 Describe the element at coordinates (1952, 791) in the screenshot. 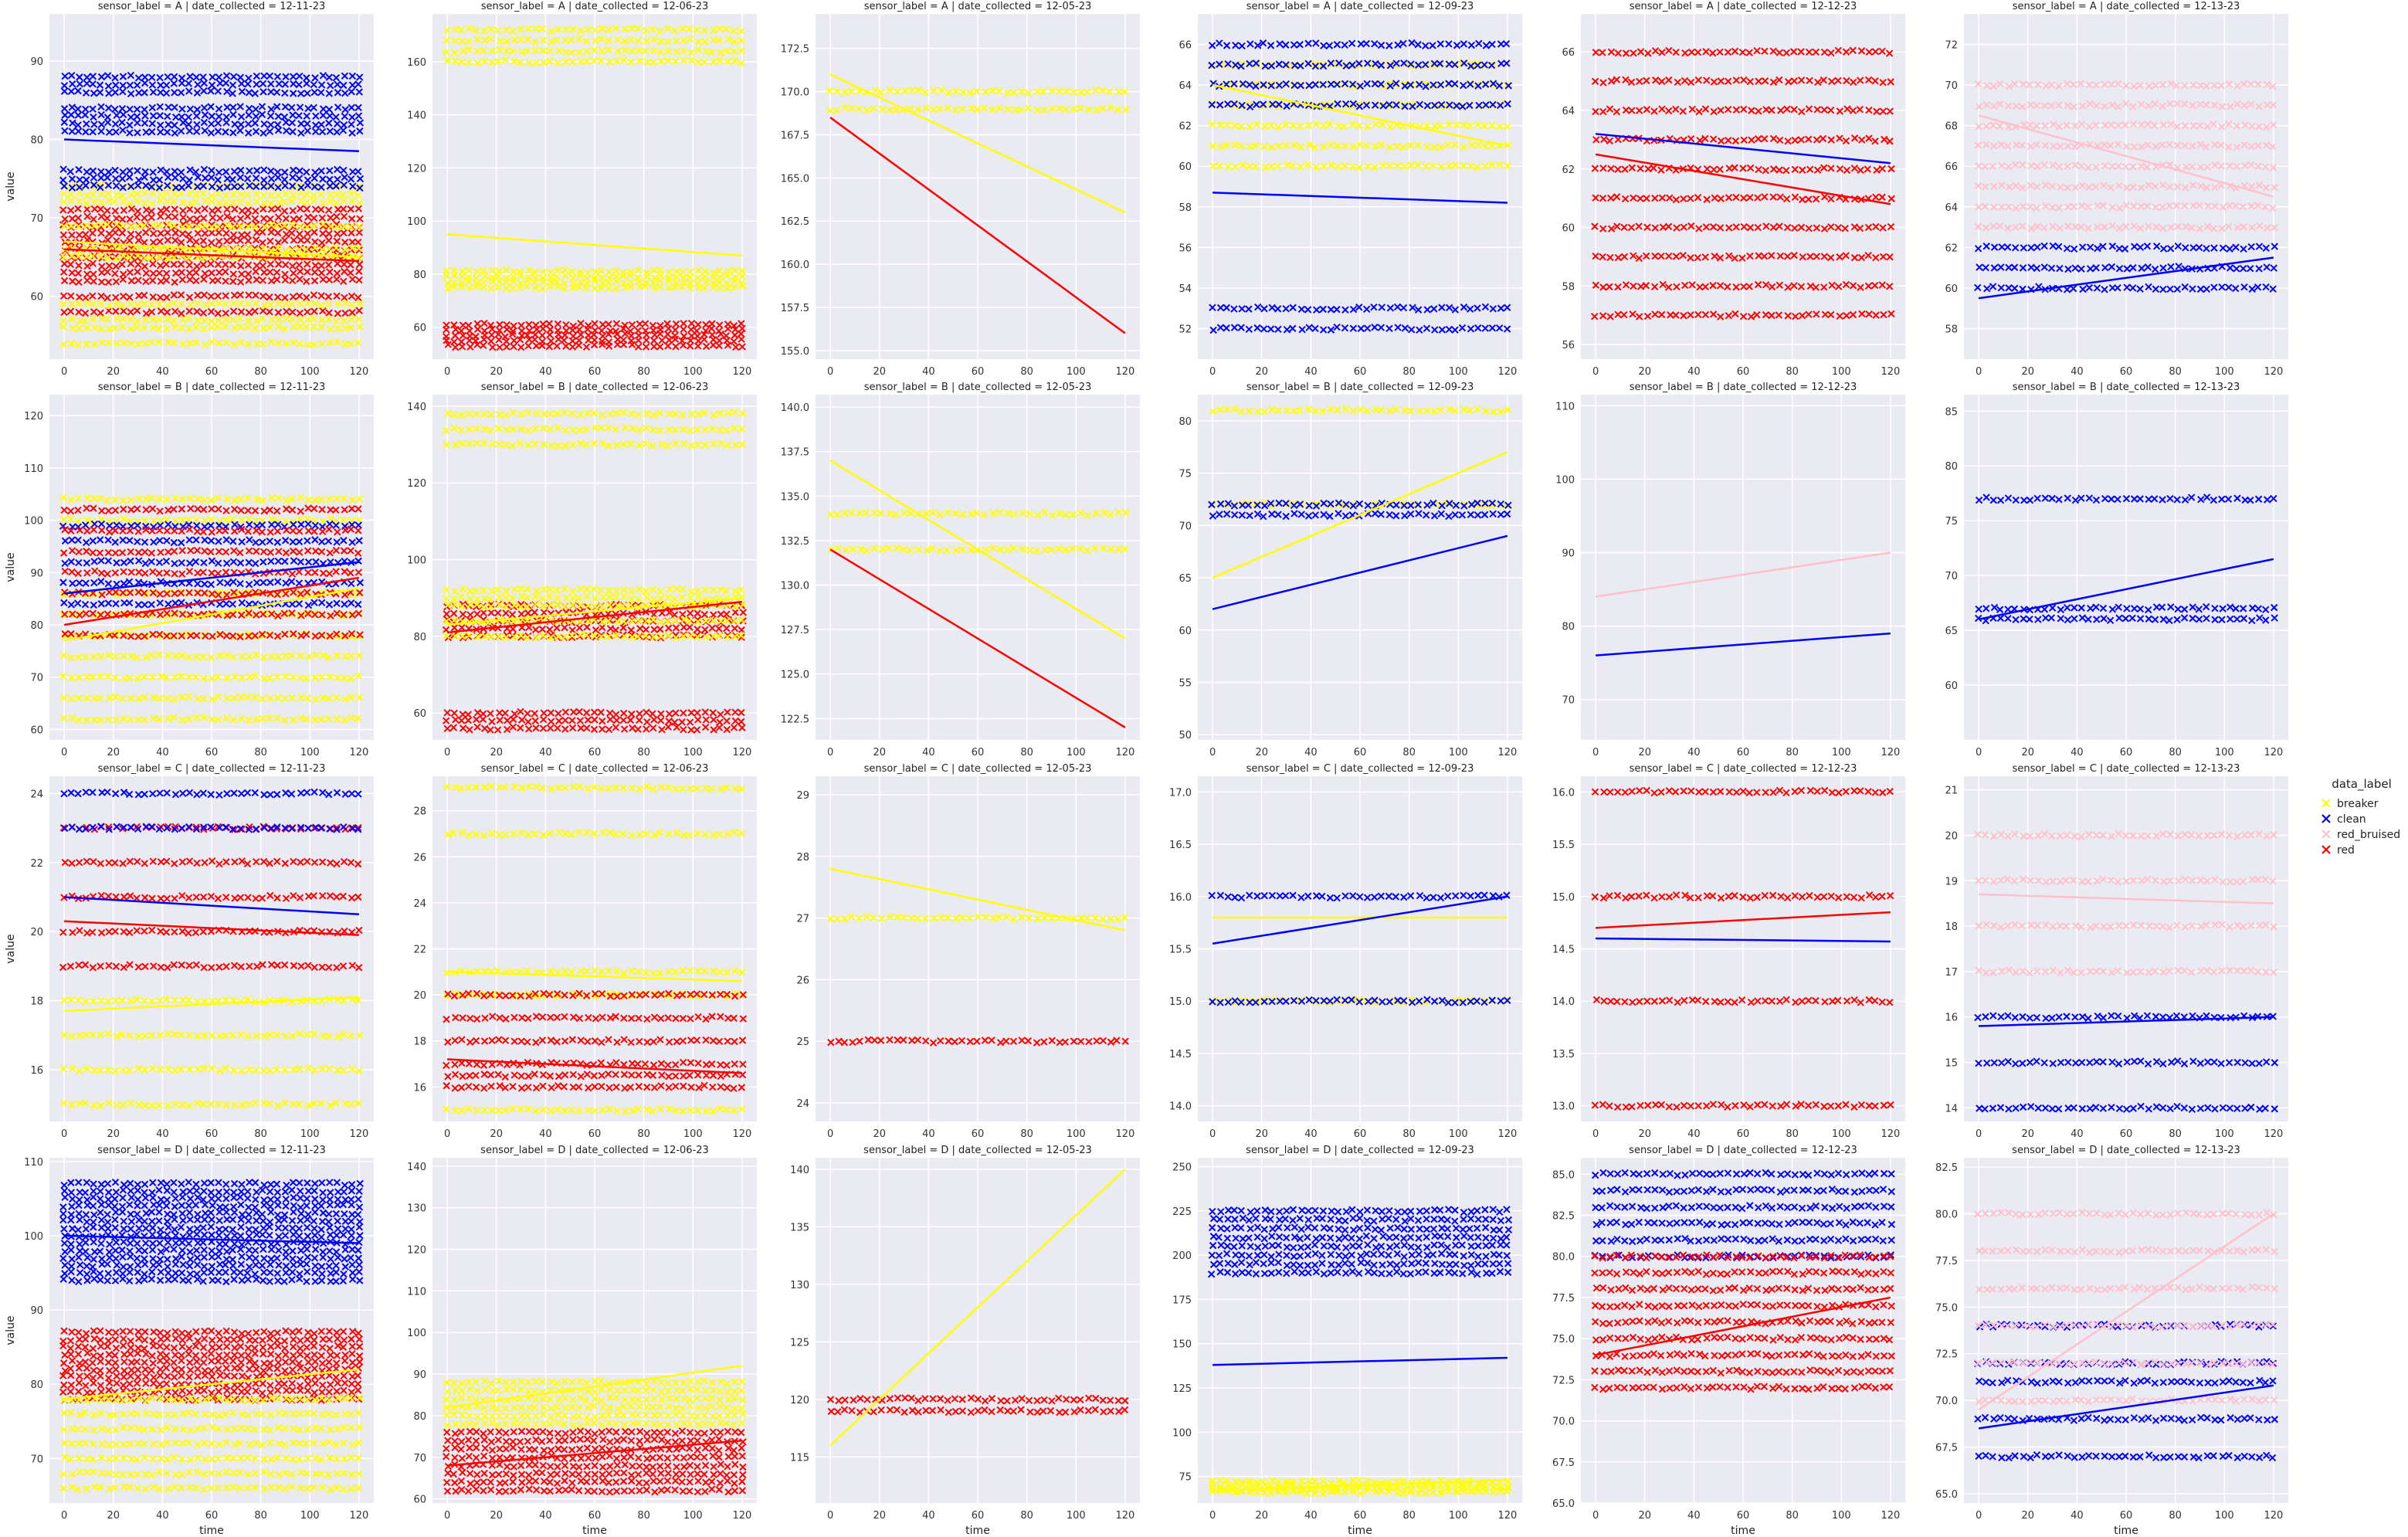

I see `y-tick-label: 21` at that location.